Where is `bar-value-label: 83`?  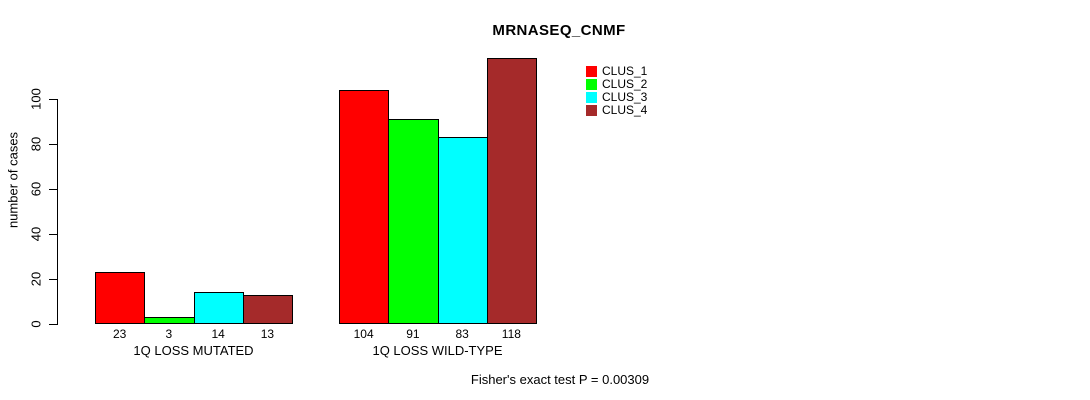
bar-value-label: 83 is located at coordinates (462, 334).